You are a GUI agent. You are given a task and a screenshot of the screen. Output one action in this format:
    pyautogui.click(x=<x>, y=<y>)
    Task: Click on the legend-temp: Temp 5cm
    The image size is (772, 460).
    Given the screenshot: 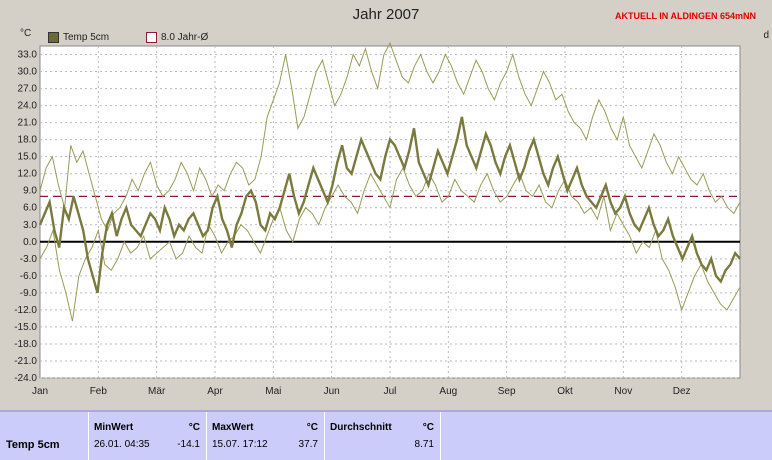 What is the action you would take?
    pyautogui.click(x=78, y=37)
    